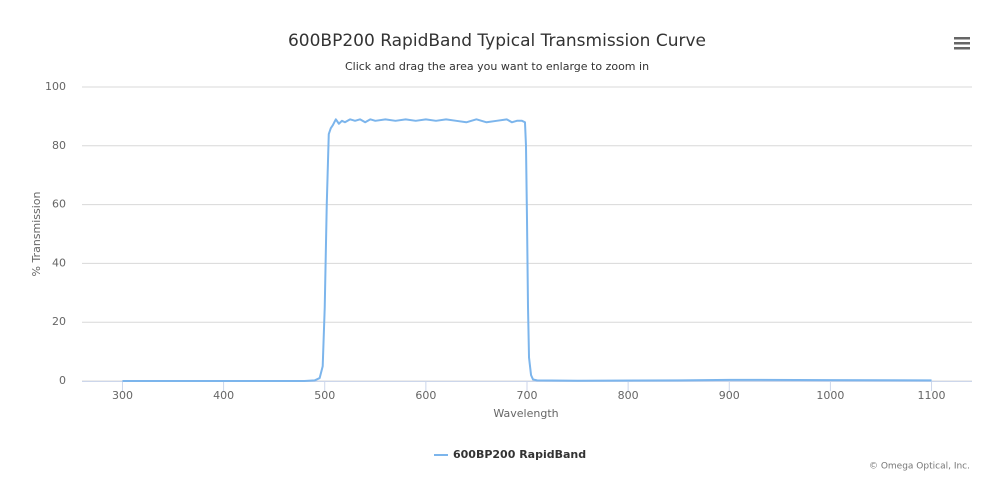 The height and width of the screenshot is (500, 1000). Describe the element at coordinates (527, 395) in the screenshot. I see `x-tick-label: 700` at that location.